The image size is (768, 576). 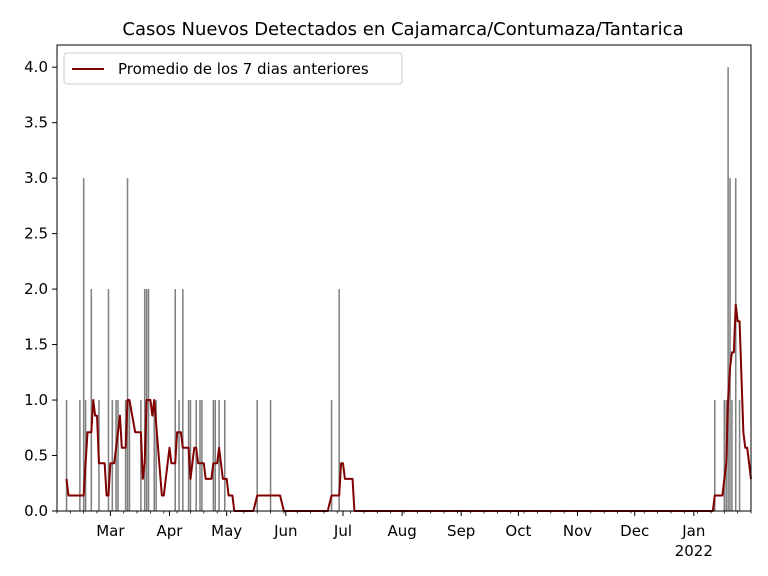 What do you see at coordinates (36, 456) in the screenshot?
I see `y-tick-label: 0.5` at bounding box center [36, 456].